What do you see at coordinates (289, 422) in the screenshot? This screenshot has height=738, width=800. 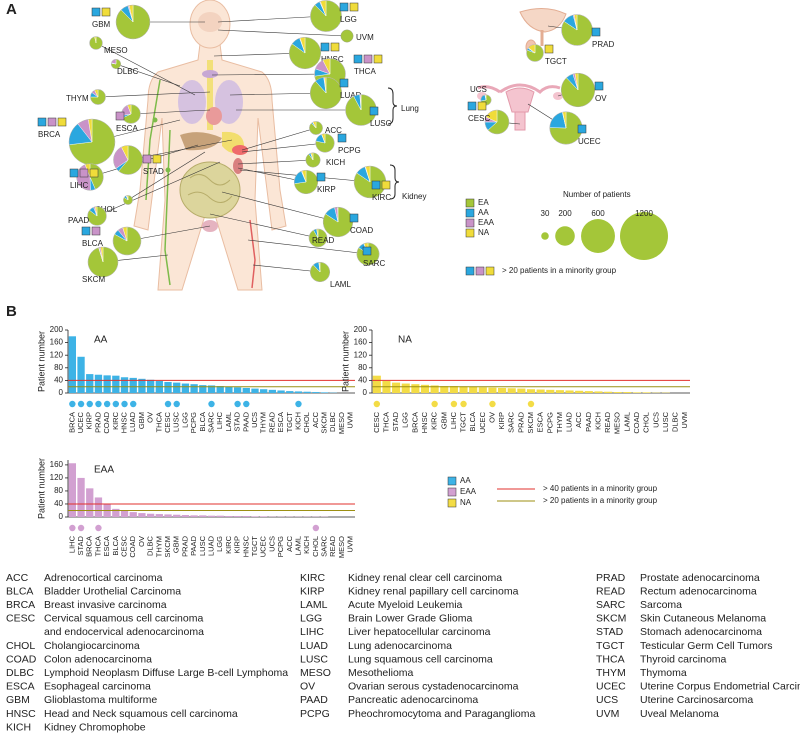 I see `x-tick-label: TGCT` at bounding box center [289, 422].